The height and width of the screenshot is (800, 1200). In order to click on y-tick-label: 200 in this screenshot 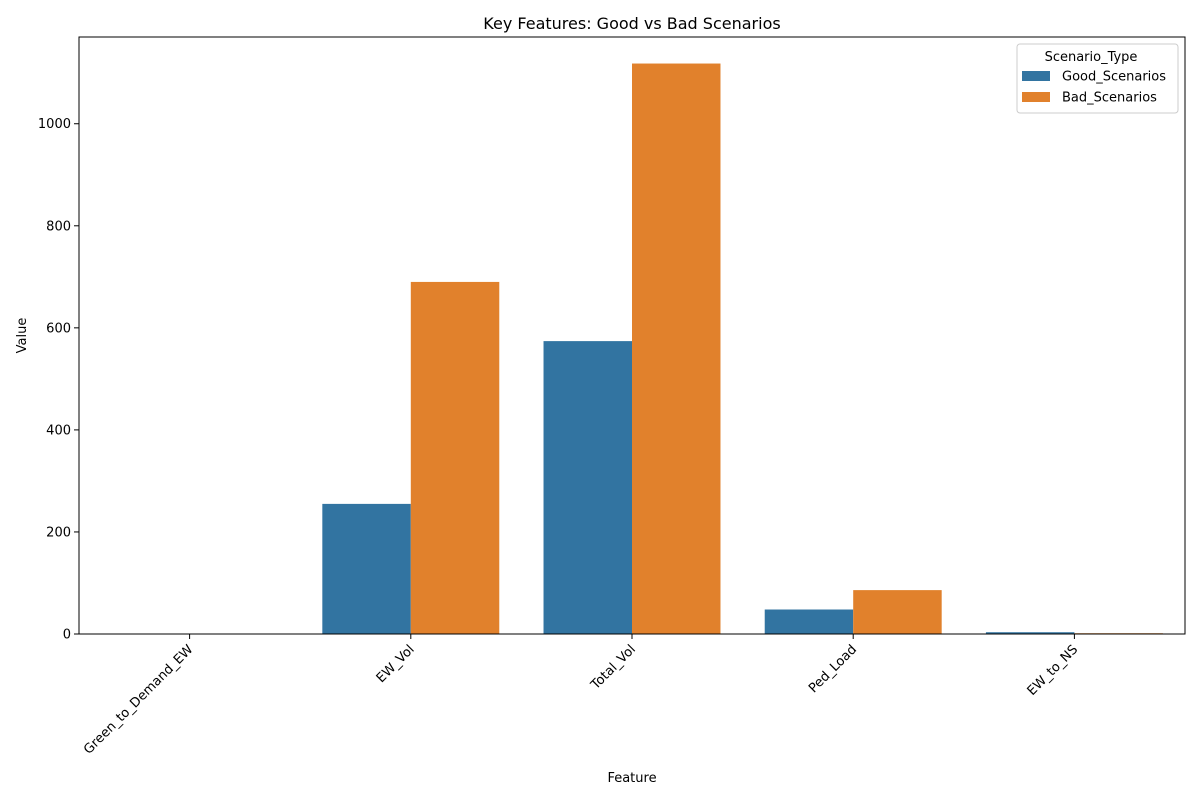, I will do `click(58, 532)`.